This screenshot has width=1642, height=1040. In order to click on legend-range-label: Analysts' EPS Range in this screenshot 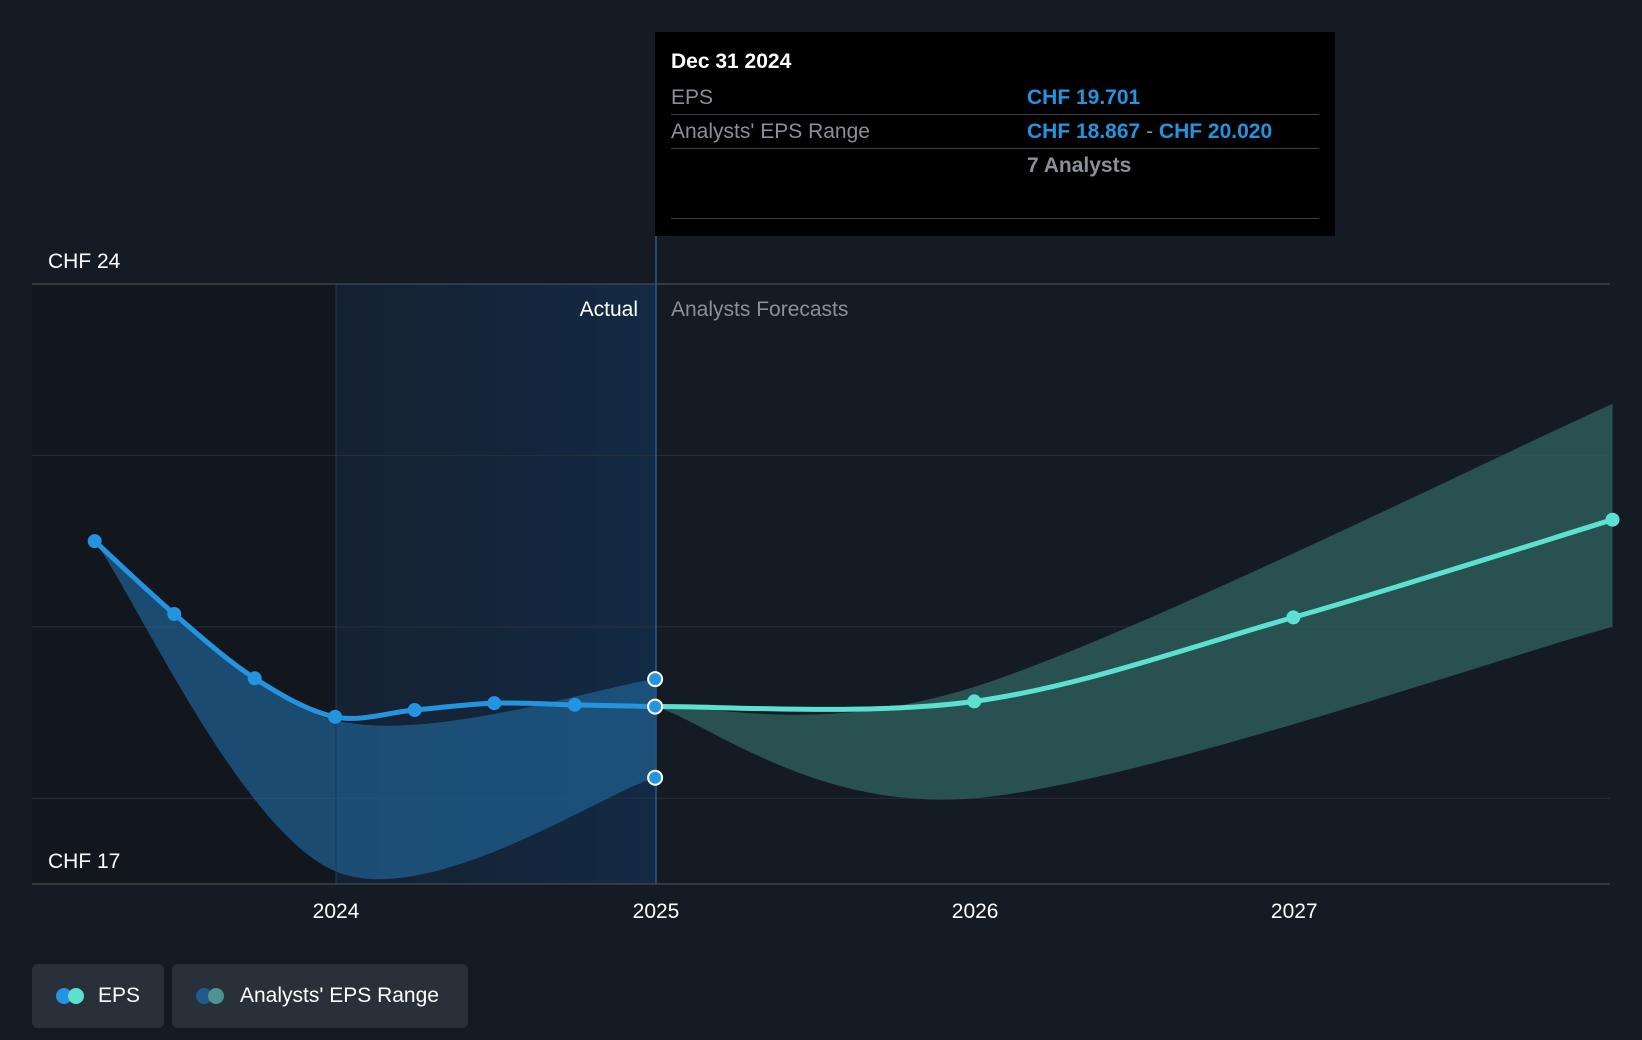, I will do `click(339, 995)`.